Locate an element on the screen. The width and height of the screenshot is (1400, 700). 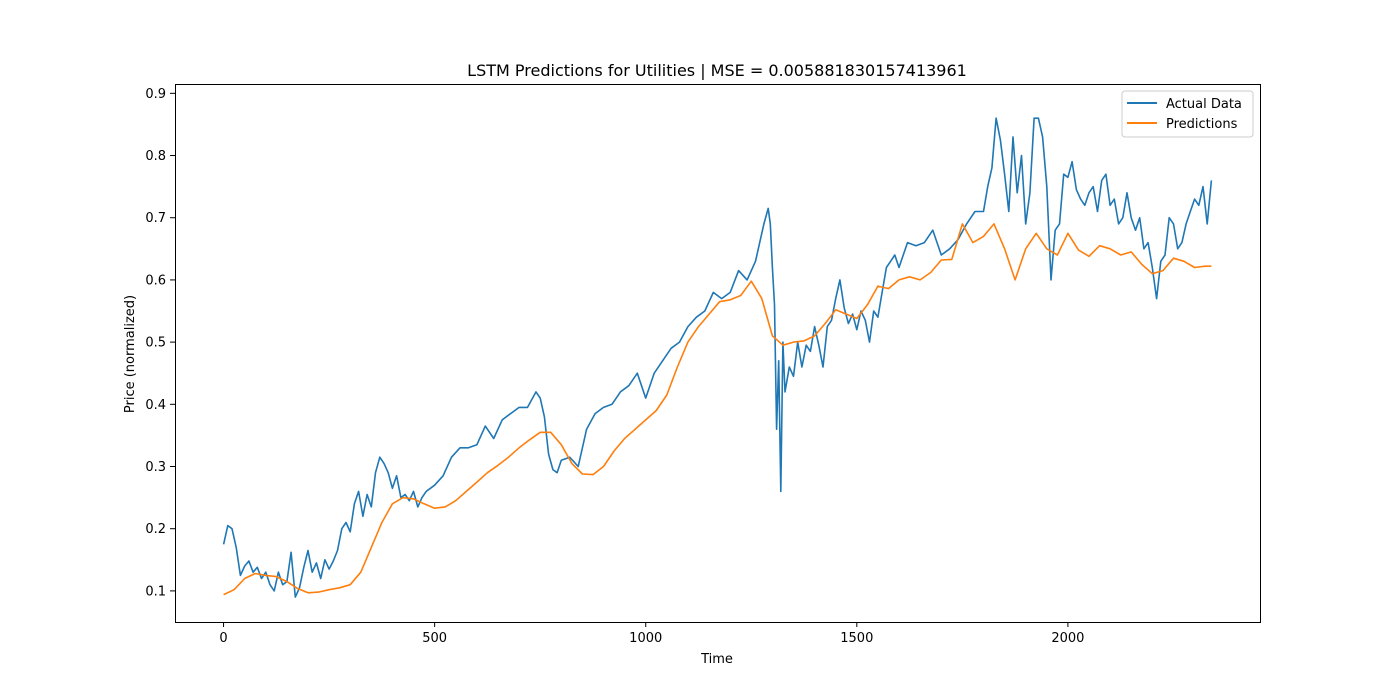
x-tick-label: 1000 is located at coordinates (645, 638).